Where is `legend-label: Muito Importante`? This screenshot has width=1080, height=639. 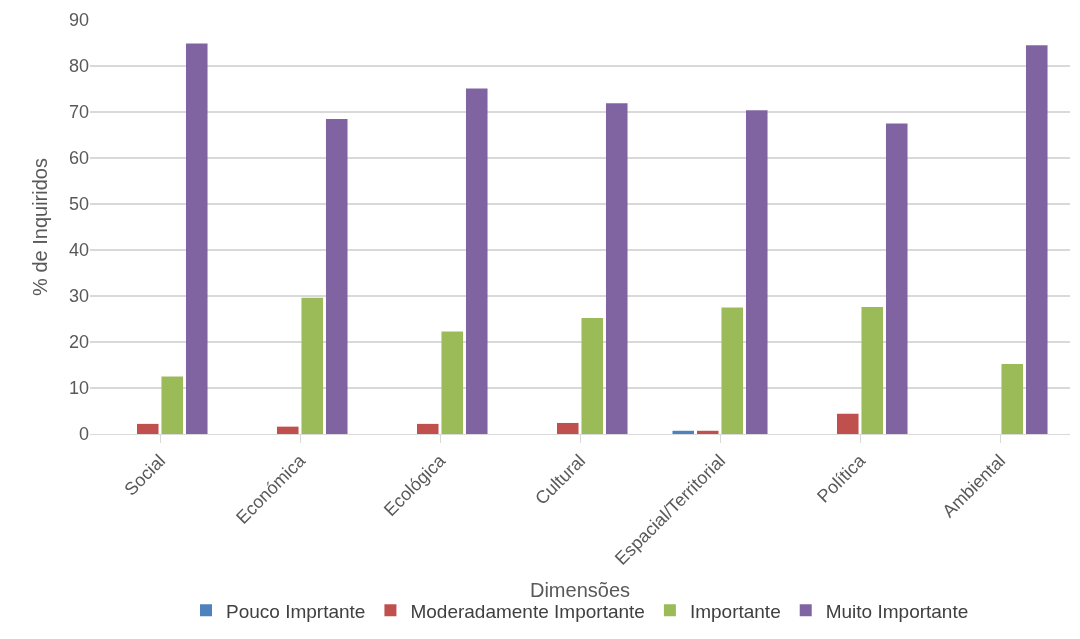 legend-label: Muito Importante is located at coordinates (897, 611).